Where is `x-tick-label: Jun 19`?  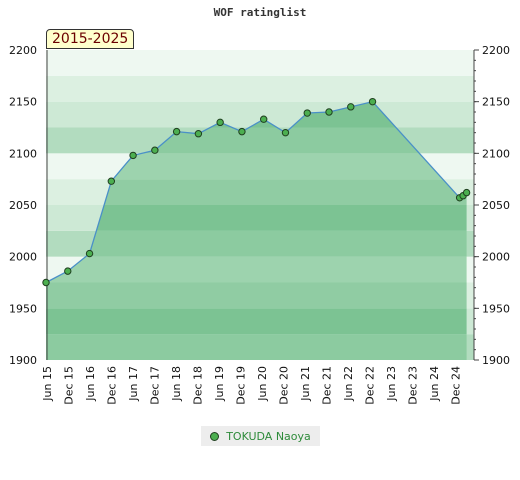 x-tick-label: Jun 19 is located at coordinates (219, 384).